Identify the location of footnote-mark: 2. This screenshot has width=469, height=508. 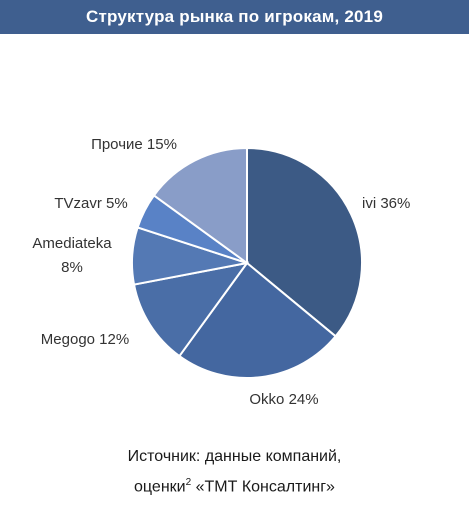
(188, 482).